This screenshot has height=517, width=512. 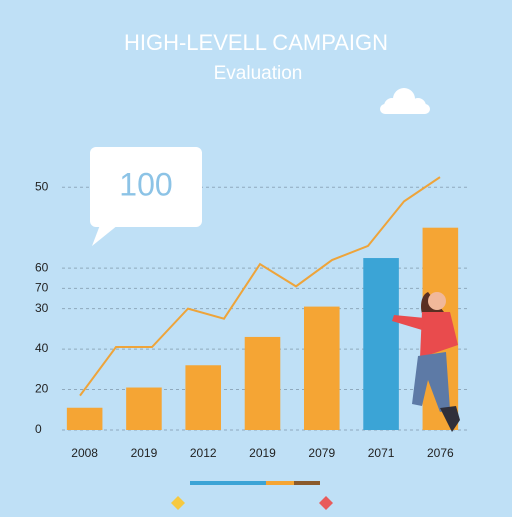 I want to click on x-tick-label: 2076, so click(x=440, y=453).